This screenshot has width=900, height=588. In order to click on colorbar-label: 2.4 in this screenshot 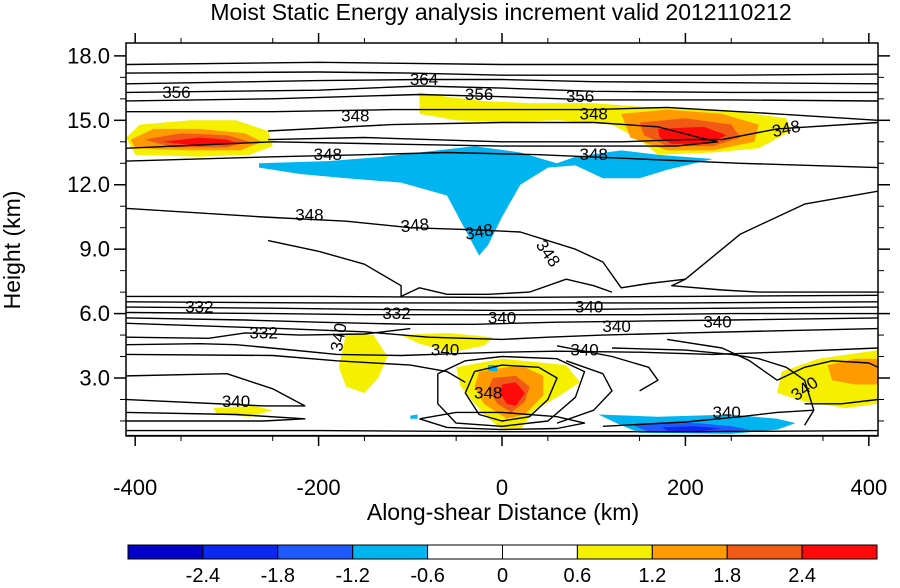, I will do `click(802, 574)`.